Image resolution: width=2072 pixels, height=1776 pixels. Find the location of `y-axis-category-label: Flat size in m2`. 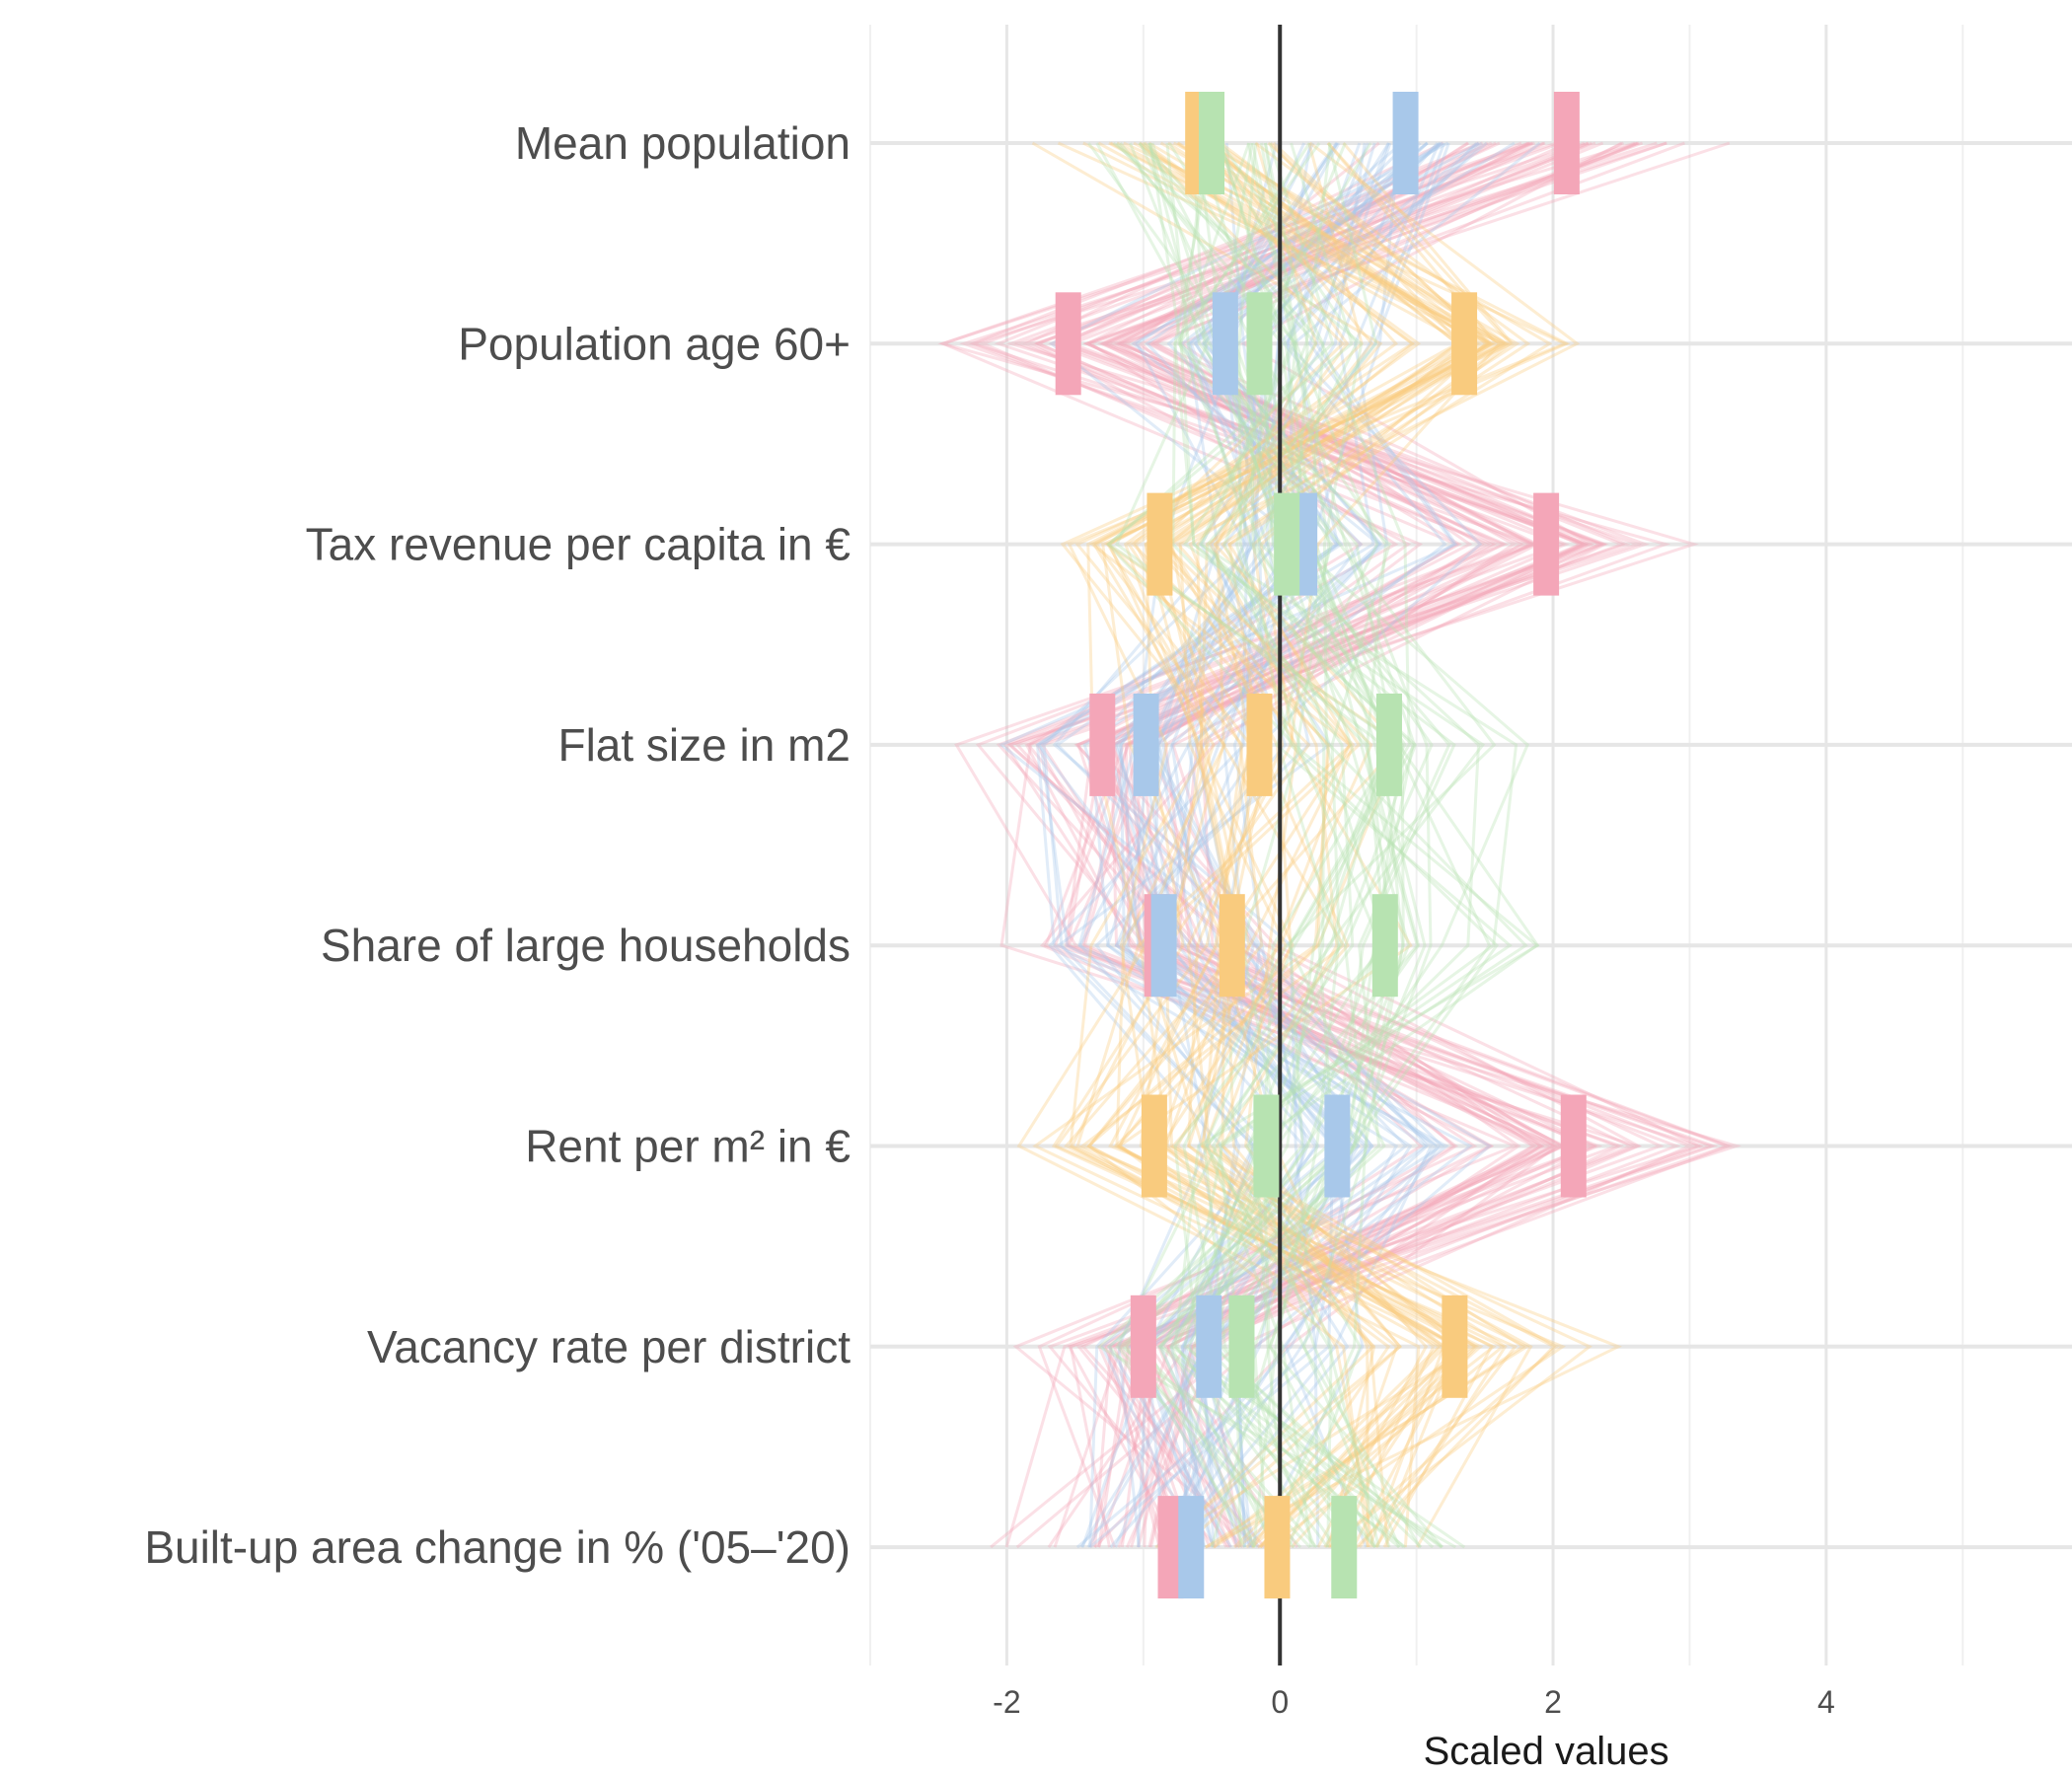

y-axis-category-label: Flat size in m2 is located at coordinates (704, 745).